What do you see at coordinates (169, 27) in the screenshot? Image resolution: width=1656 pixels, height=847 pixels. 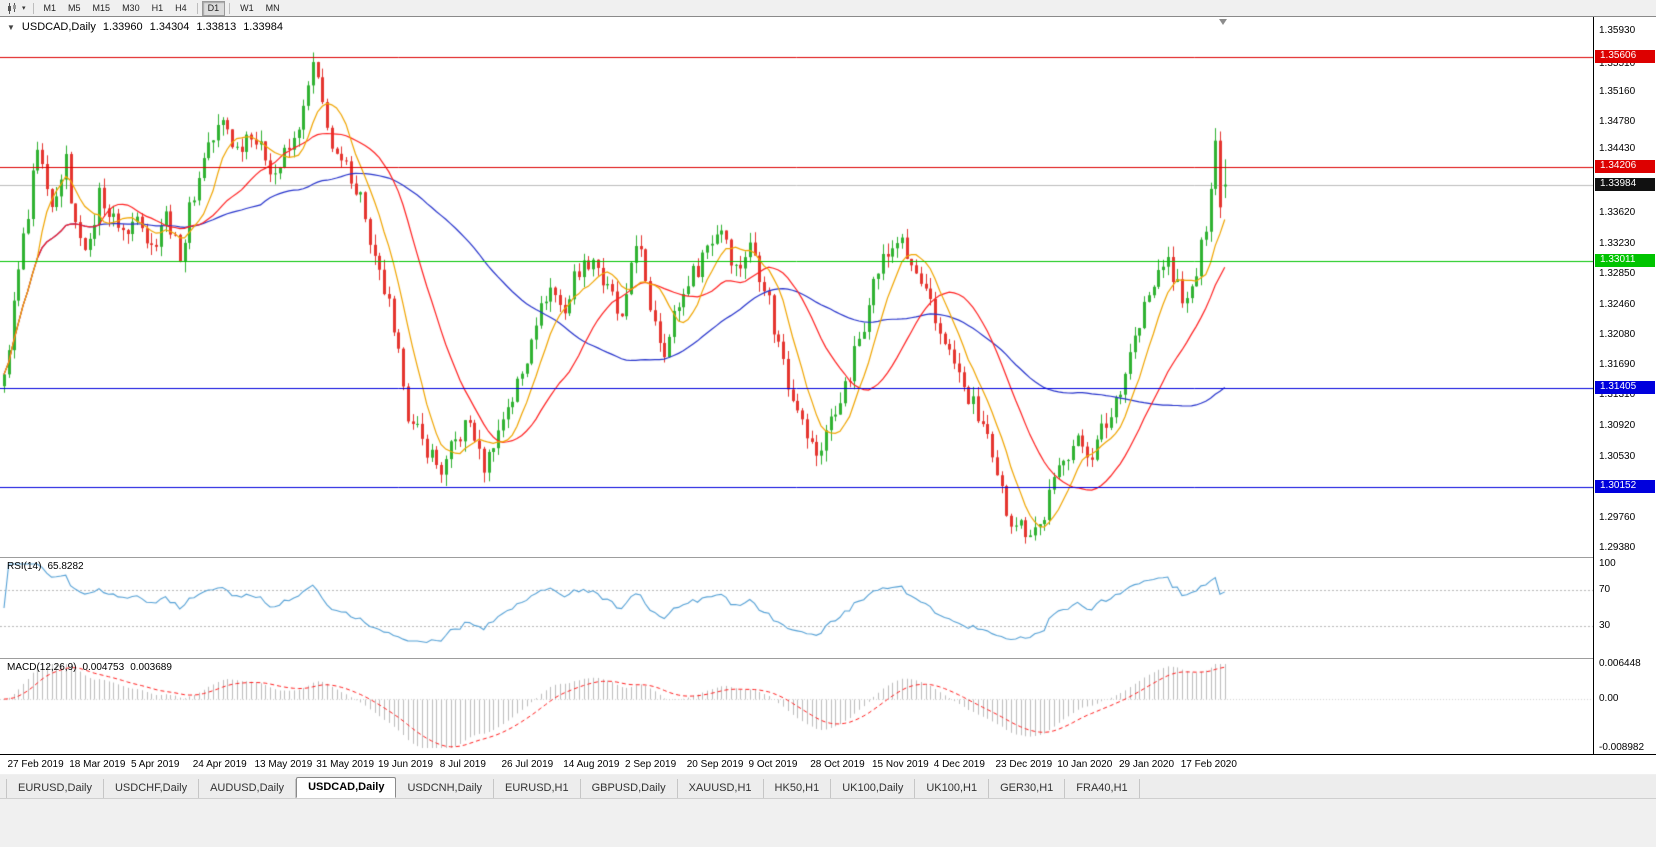 I see `high-value: 1.34304` at bounding box center [169, 27].